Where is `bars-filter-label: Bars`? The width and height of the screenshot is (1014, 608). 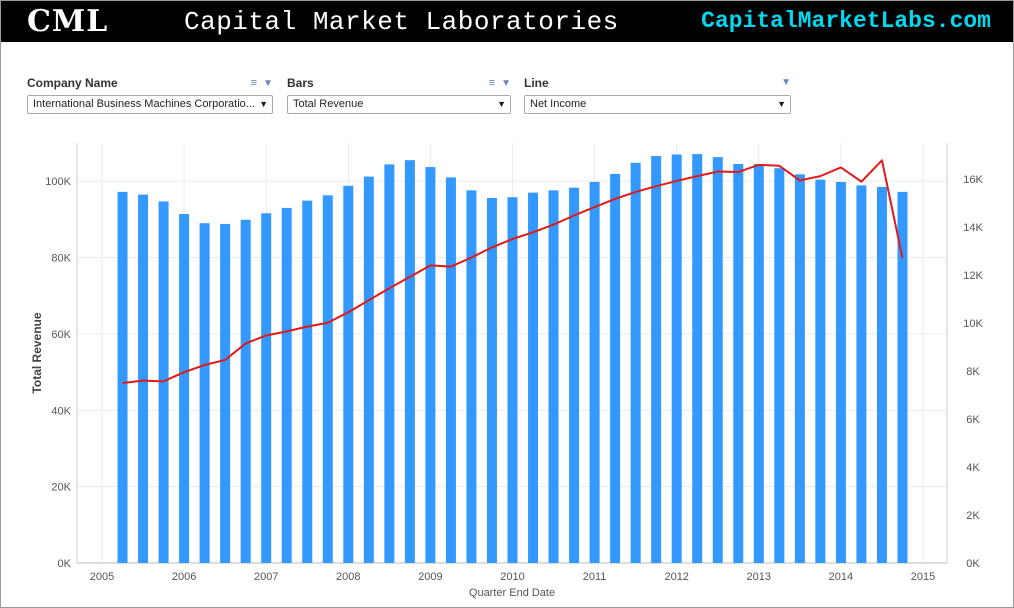
bars-filter-label: Bars is located at coordinates (300, 83).